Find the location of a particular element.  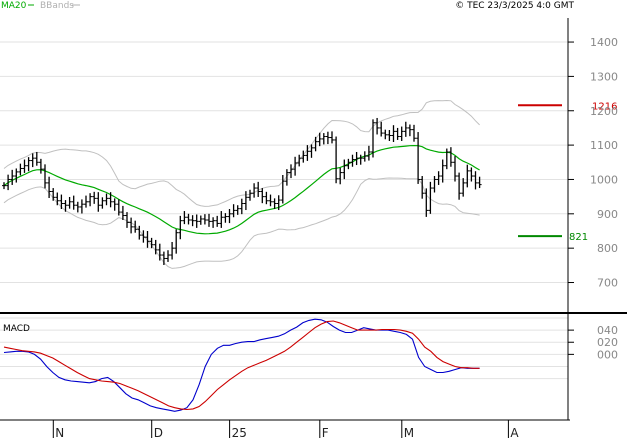

x-tick-label: N is located at coordinates (59, 433).